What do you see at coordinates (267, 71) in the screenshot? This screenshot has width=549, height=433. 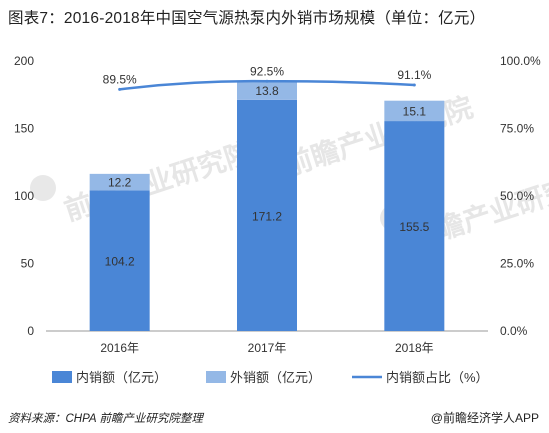 I see `data-label-ratio: 92.5%` at bounding box center [267, 71].